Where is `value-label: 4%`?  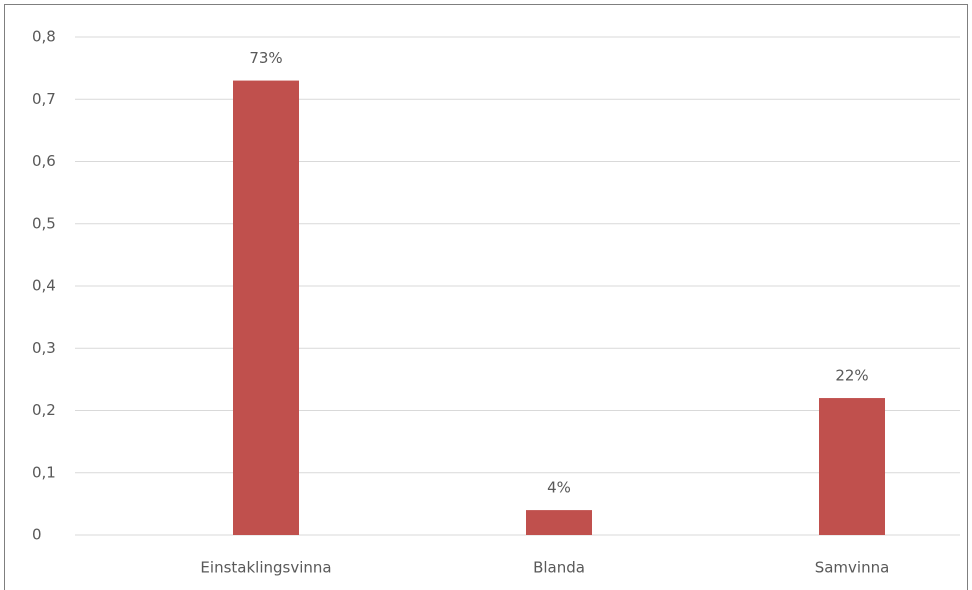
value-label: 4% is located at coordinates (559, 488).